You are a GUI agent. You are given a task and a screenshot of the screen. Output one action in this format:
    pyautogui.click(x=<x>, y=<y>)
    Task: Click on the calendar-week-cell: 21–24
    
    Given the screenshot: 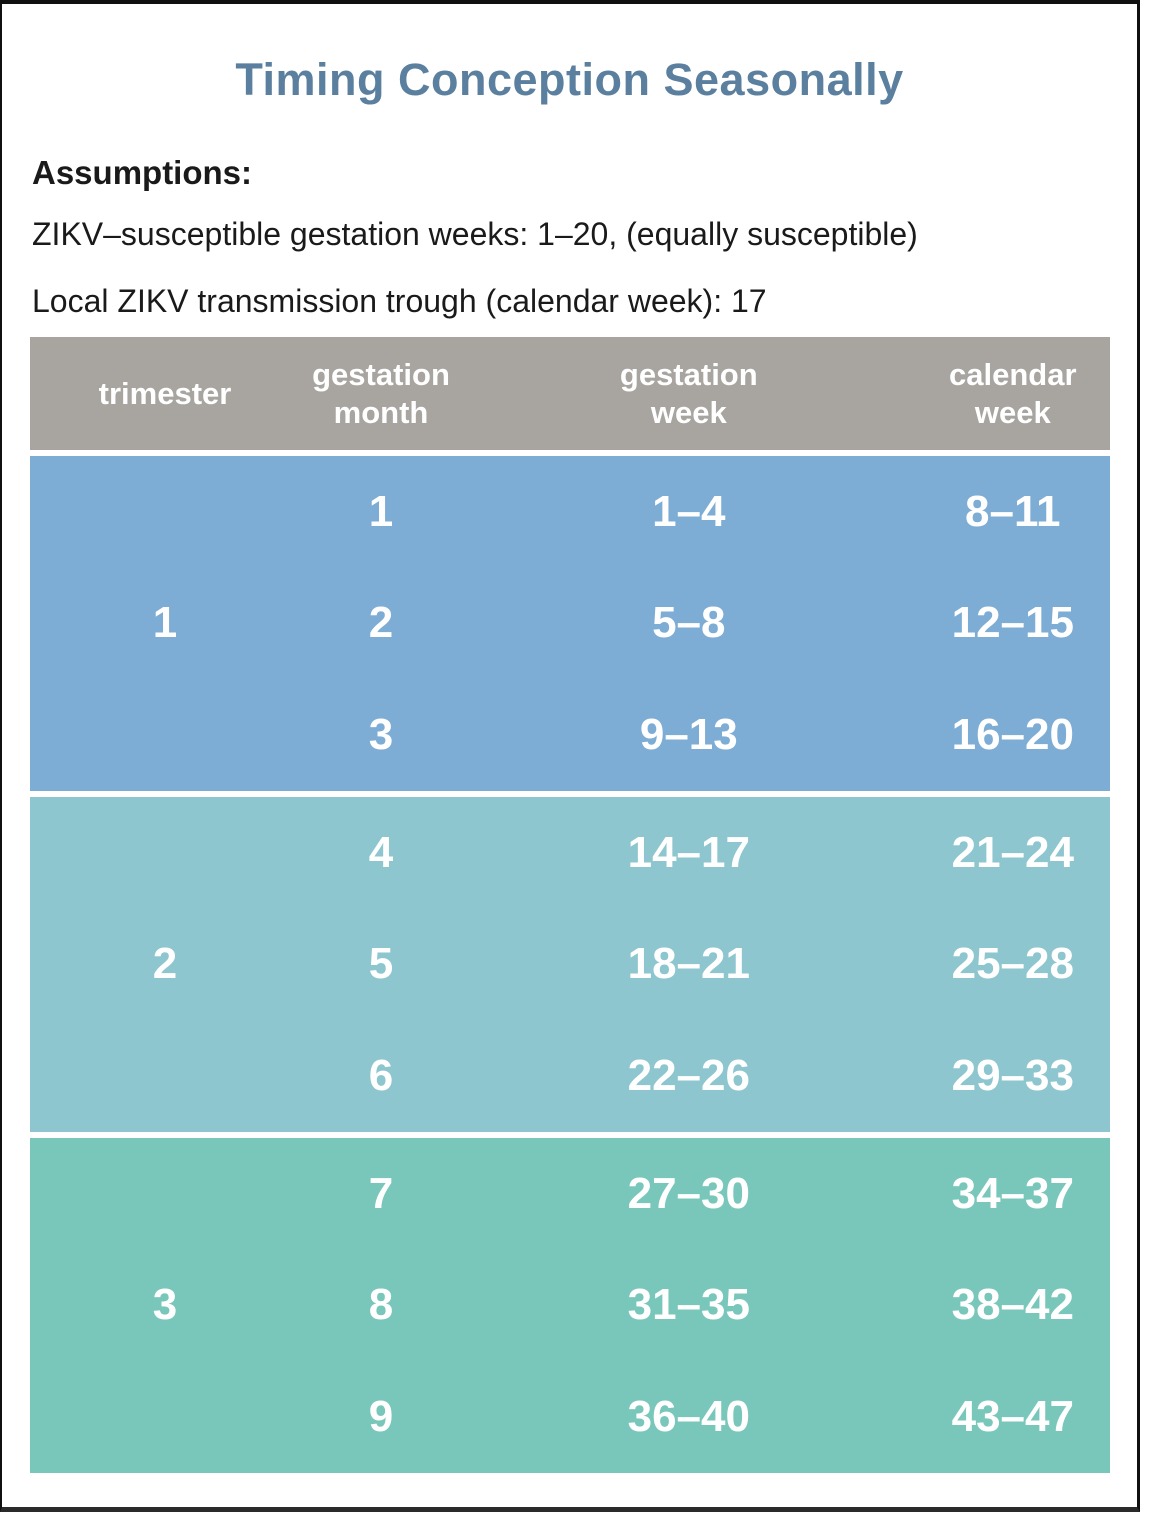 What is the action you would take?
    pyautogui.click(x=1012, y=852)
    